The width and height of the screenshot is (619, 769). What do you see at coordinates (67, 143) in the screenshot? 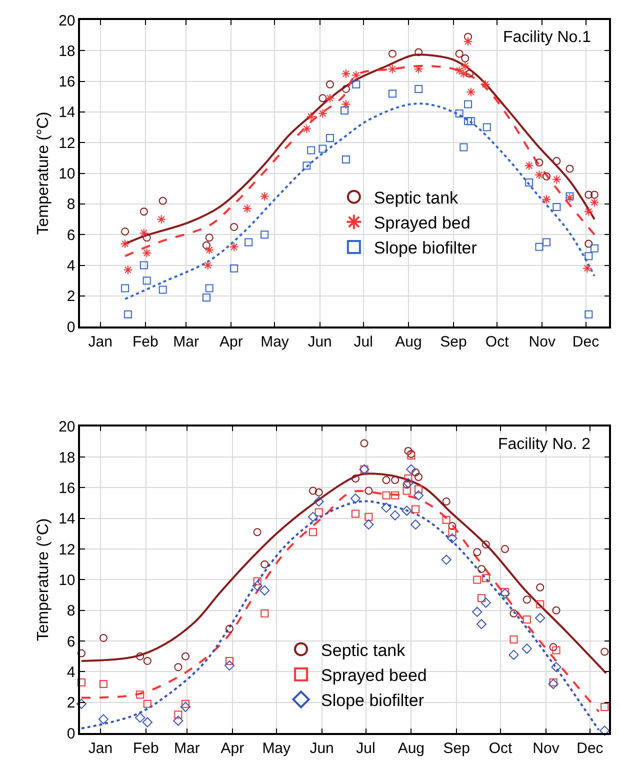
I see `y-tick-label: 12` at bounding box center [67, 143].